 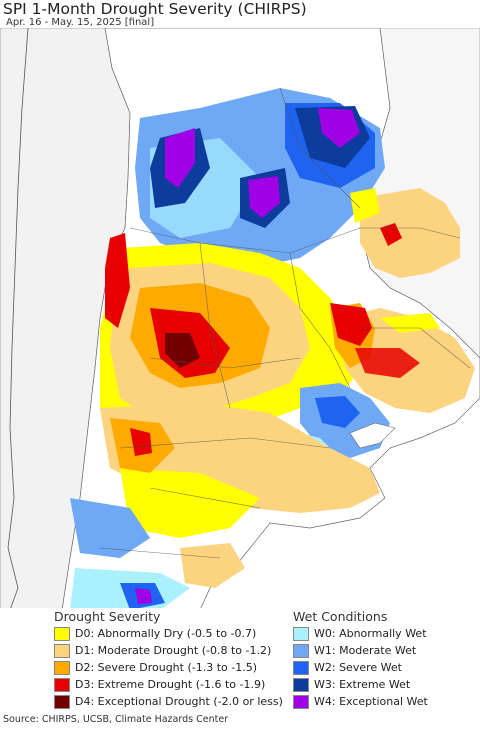 What do you see at coordinates (110, 528) in the screenshot?
I see `wet-w1-patagonia` at bounding box center [110, 528].